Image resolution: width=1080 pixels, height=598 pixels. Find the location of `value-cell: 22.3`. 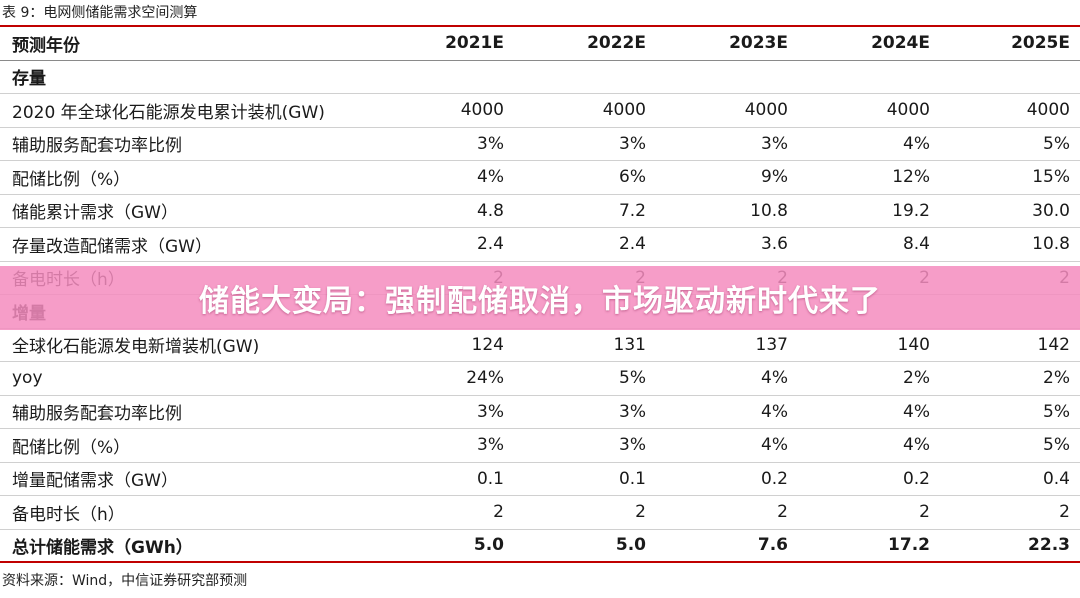

value-cell: 22.3 is located at coordinates (1049, 545).